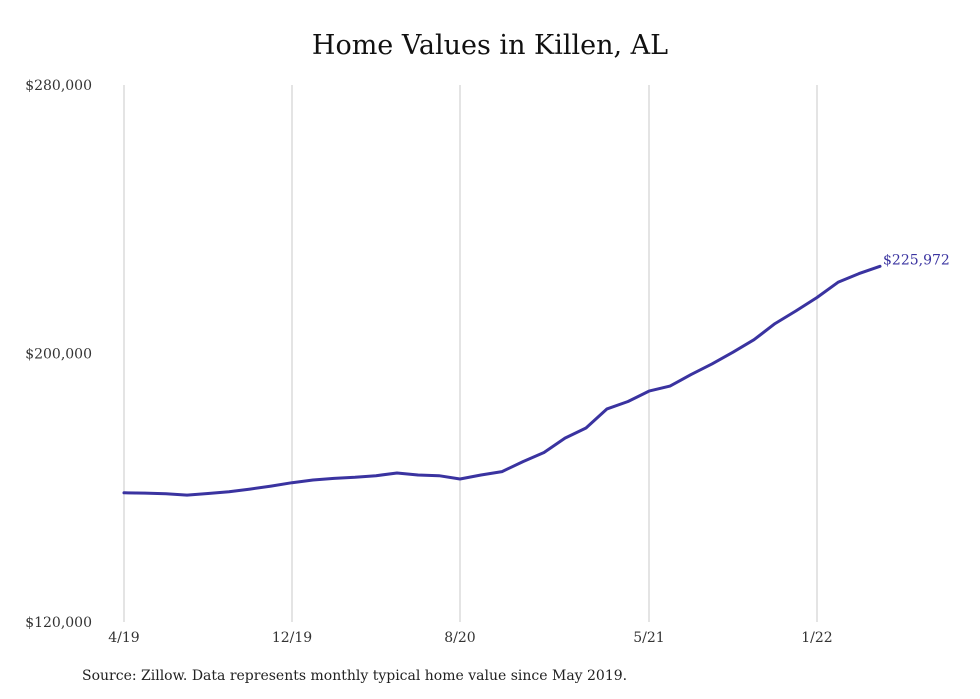 This screenshot has width=980, height=699. What do you see at coordinates (123, 638) in the screenshot?
I see `x-tick-label: 4/19` at bounding box center [123, 638].